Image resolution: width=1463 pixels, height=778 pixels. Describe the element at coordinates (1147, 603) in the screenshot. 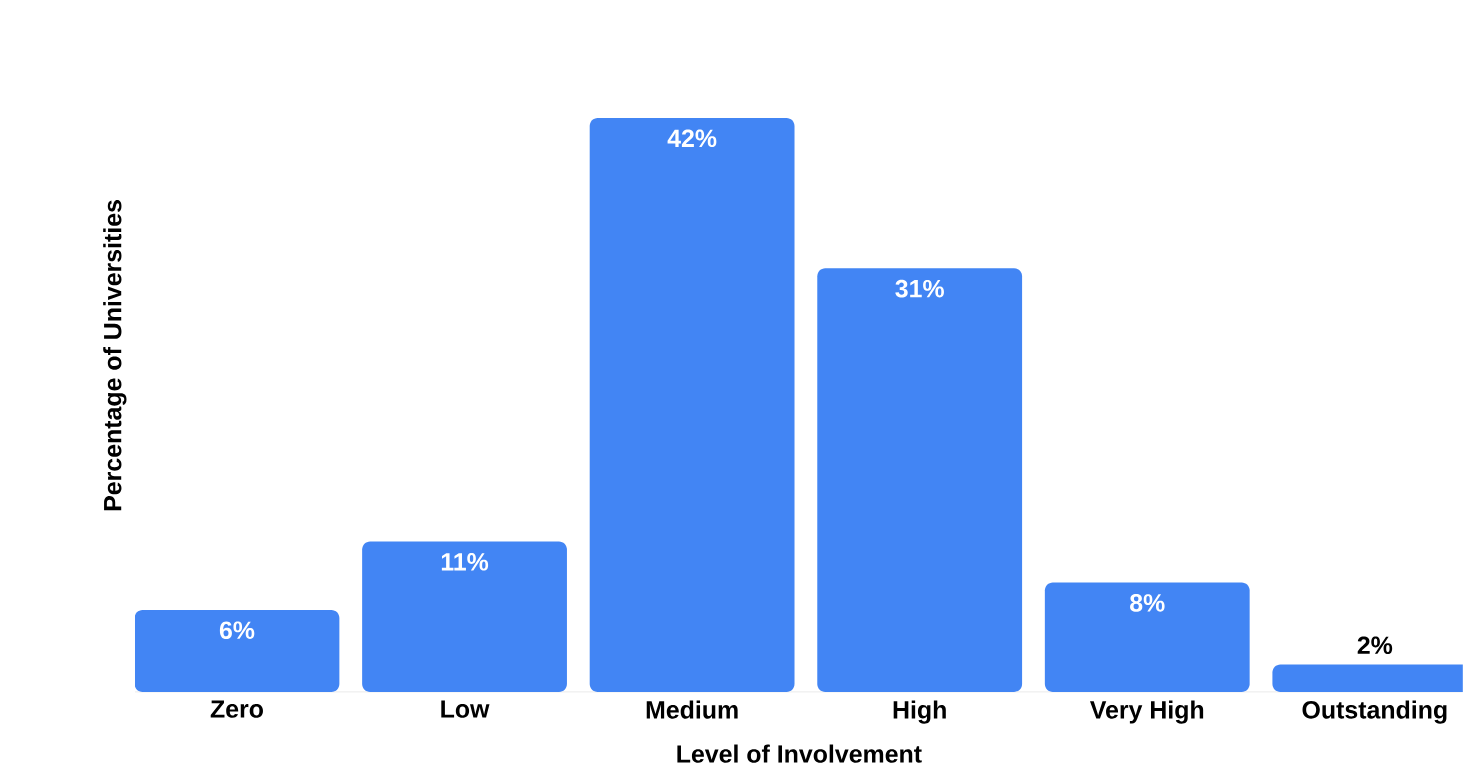

I see `data-label: 8%` at that location.